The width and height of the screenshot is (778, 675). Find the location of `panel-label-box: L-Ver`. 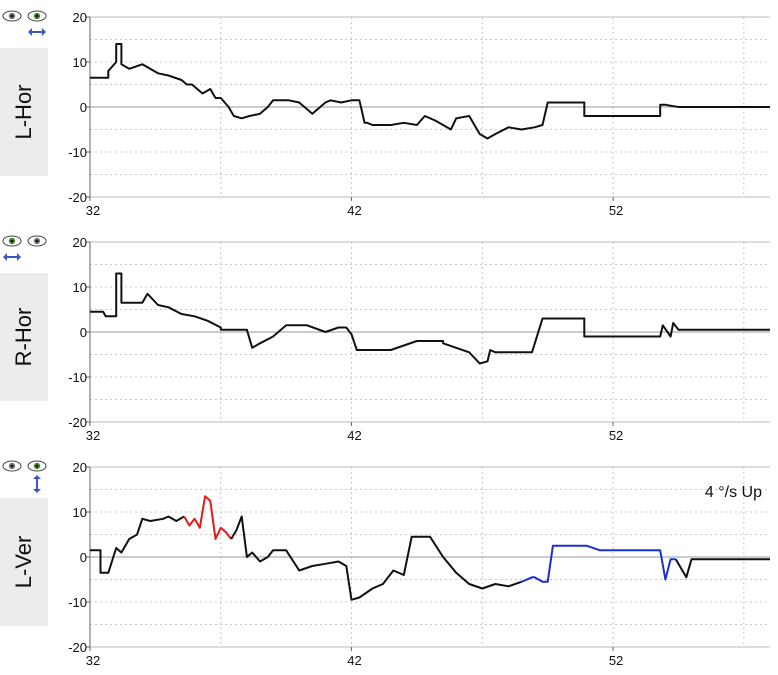

panel-label-box: L-Ver is located at coordinates (24, 562).